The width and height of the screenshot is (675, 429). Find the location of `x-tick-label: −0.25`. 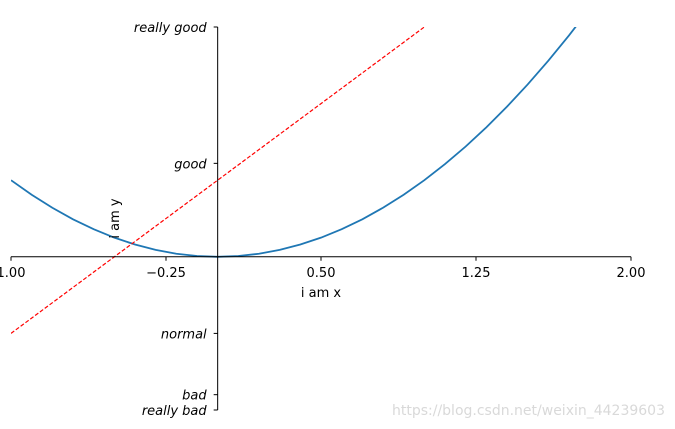

x-tick-label: −0.25 is located at coordinates (166, 273).